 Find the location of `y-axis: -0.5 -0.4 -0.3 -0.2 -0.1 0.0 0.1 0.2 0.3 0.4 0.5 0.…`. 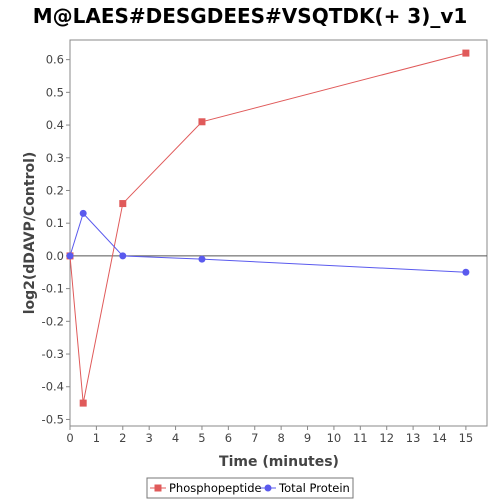

y-axis: -0.5 -0.4 -0.3 -0.2 -0.1 0.0 0.1 0.2 0.3 0.4 0.5 0.… is located at coordinates (56, 239).